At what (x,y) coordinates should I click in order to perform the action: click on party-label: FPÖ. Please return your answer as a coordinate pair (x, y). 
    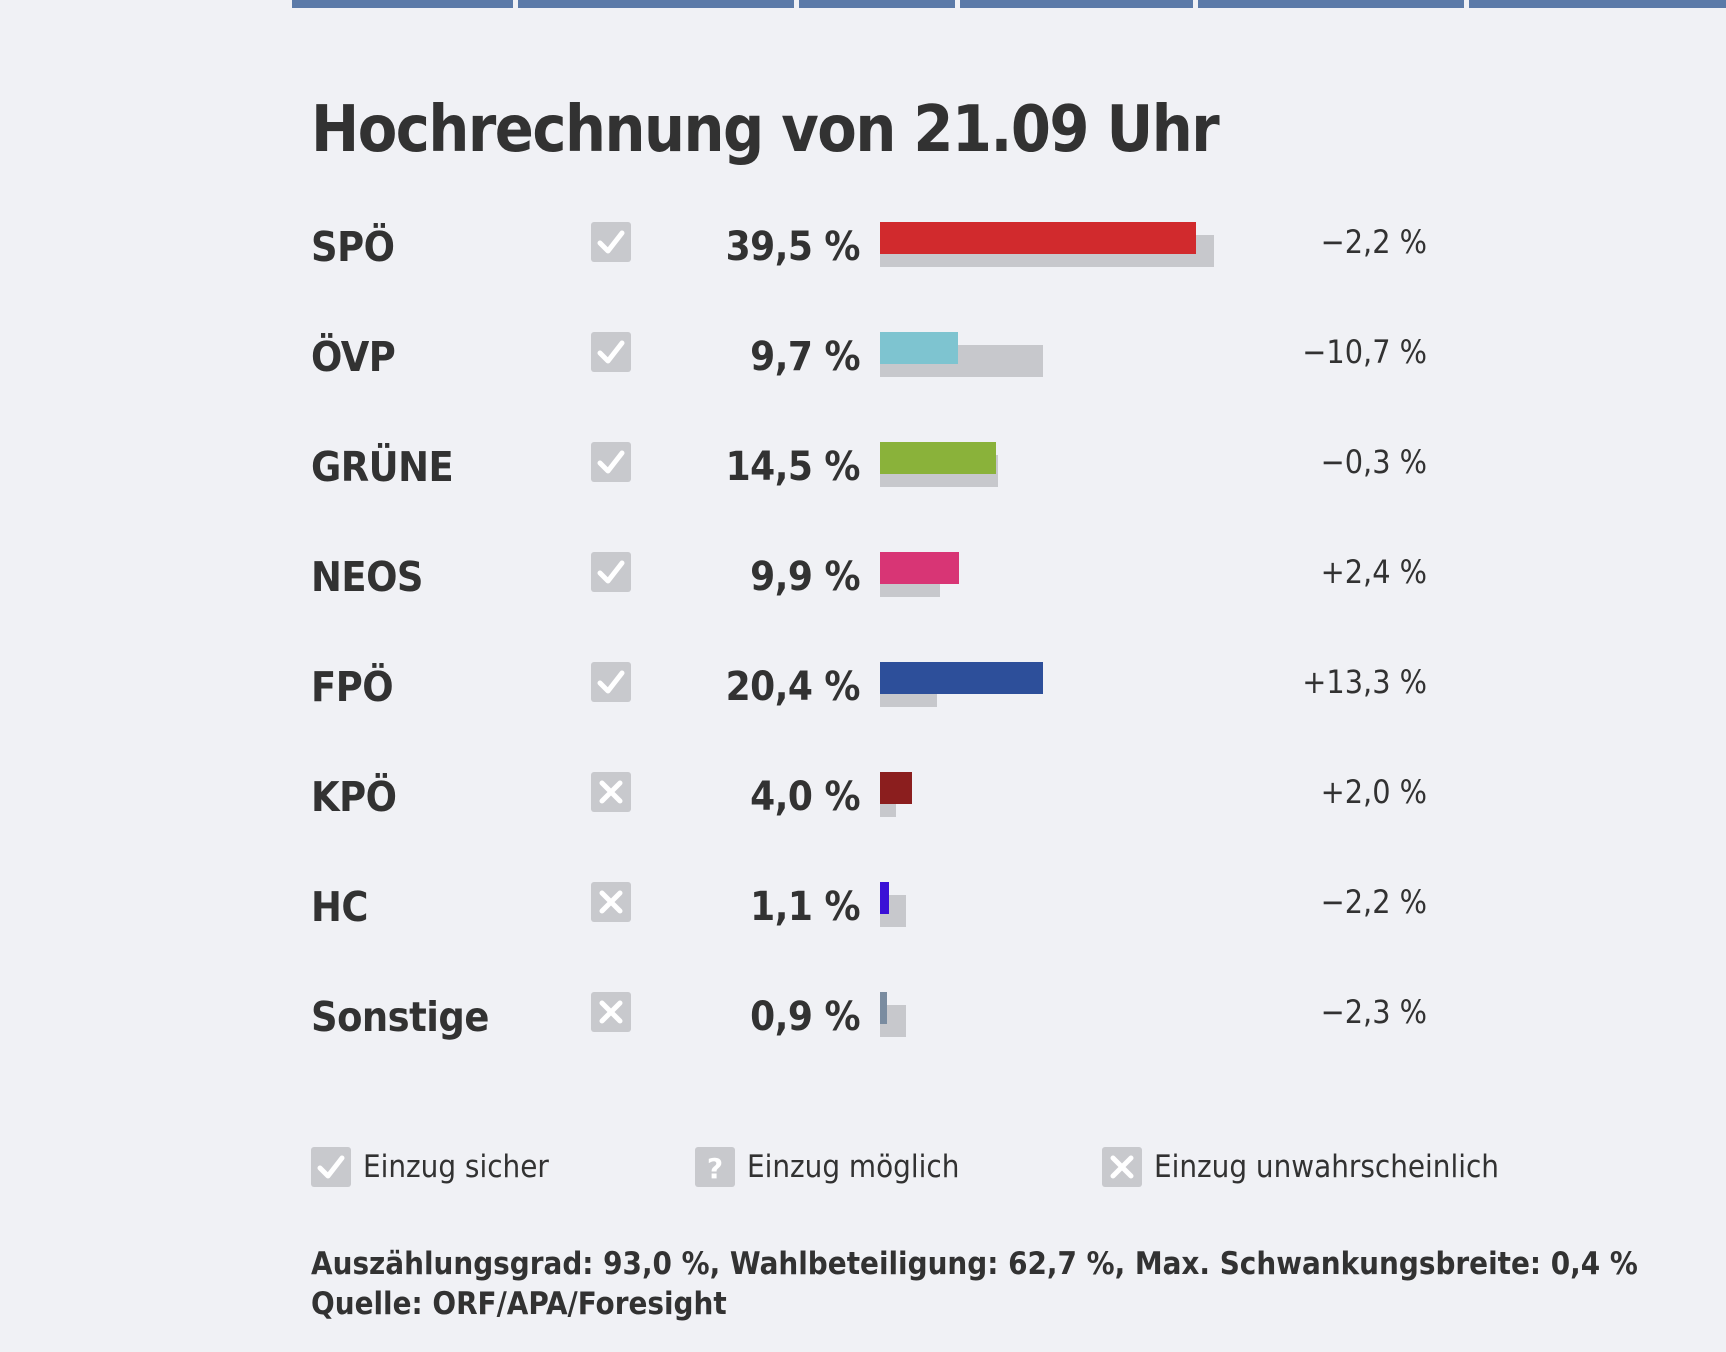
    Looking at the image, I should click on (352, 687).